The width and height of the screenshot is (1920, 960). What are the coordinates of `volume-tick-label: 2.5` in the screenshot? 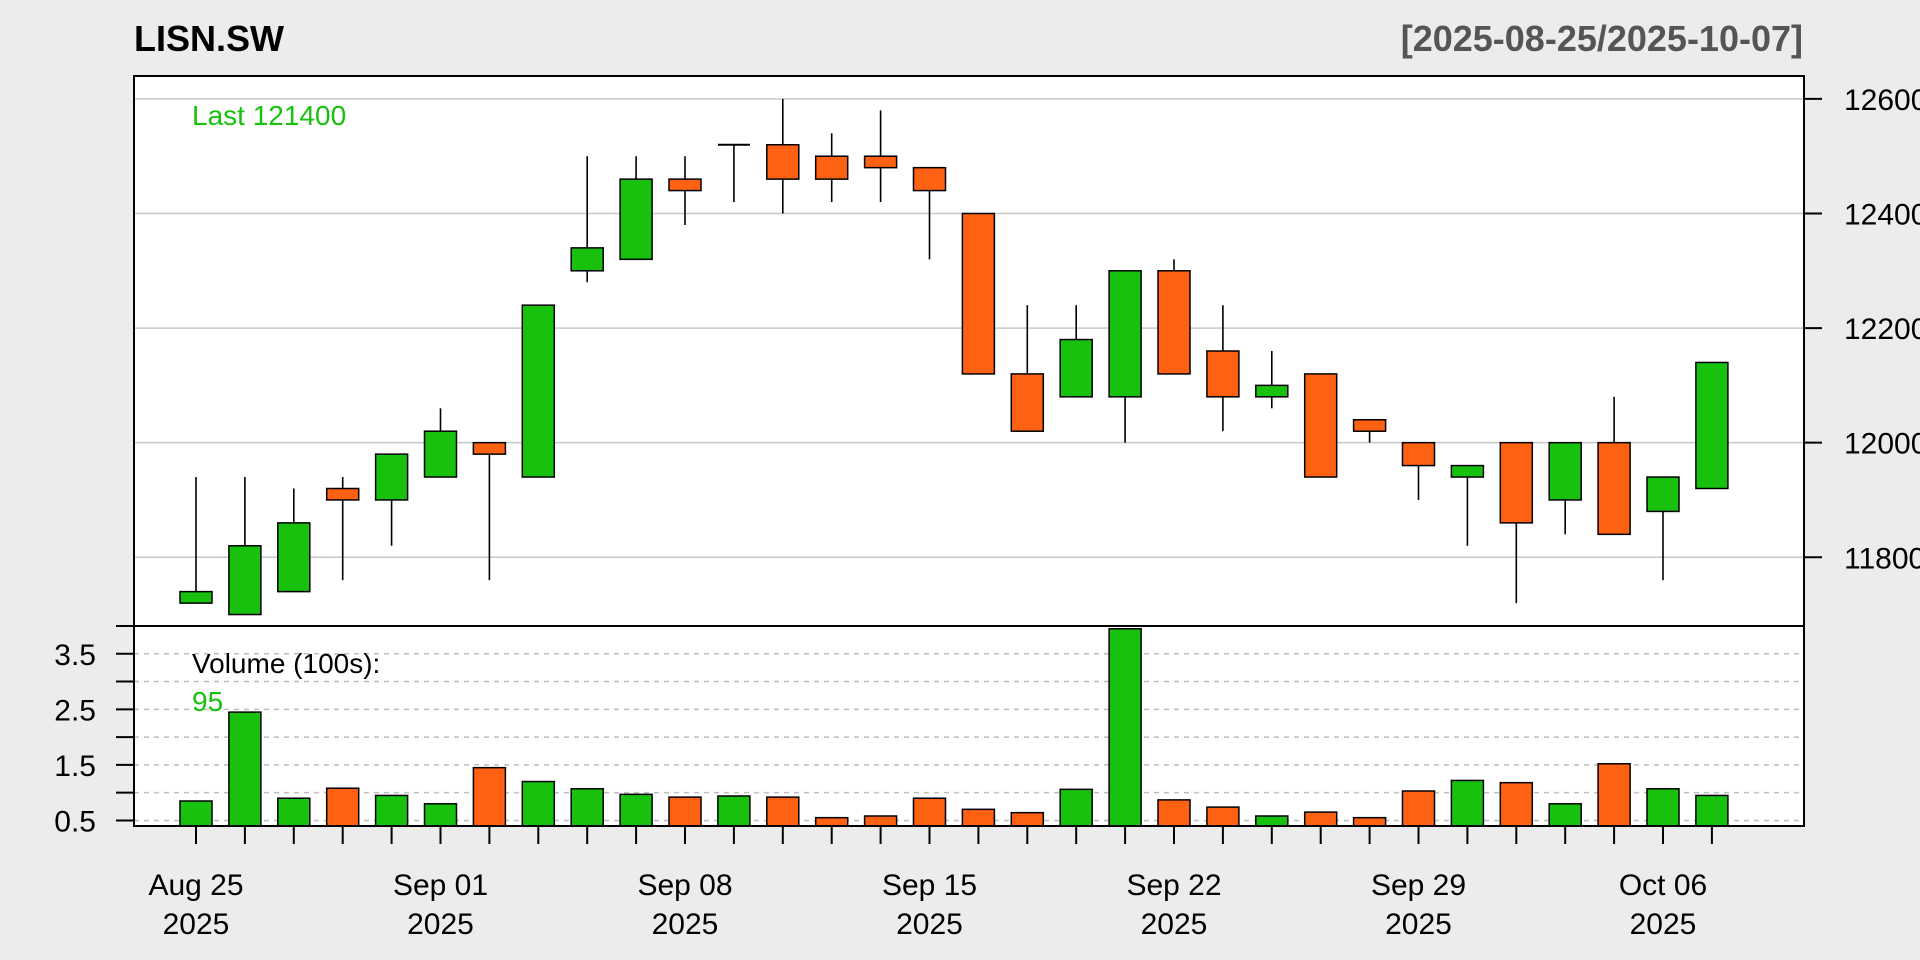 It's located at (75, 710).